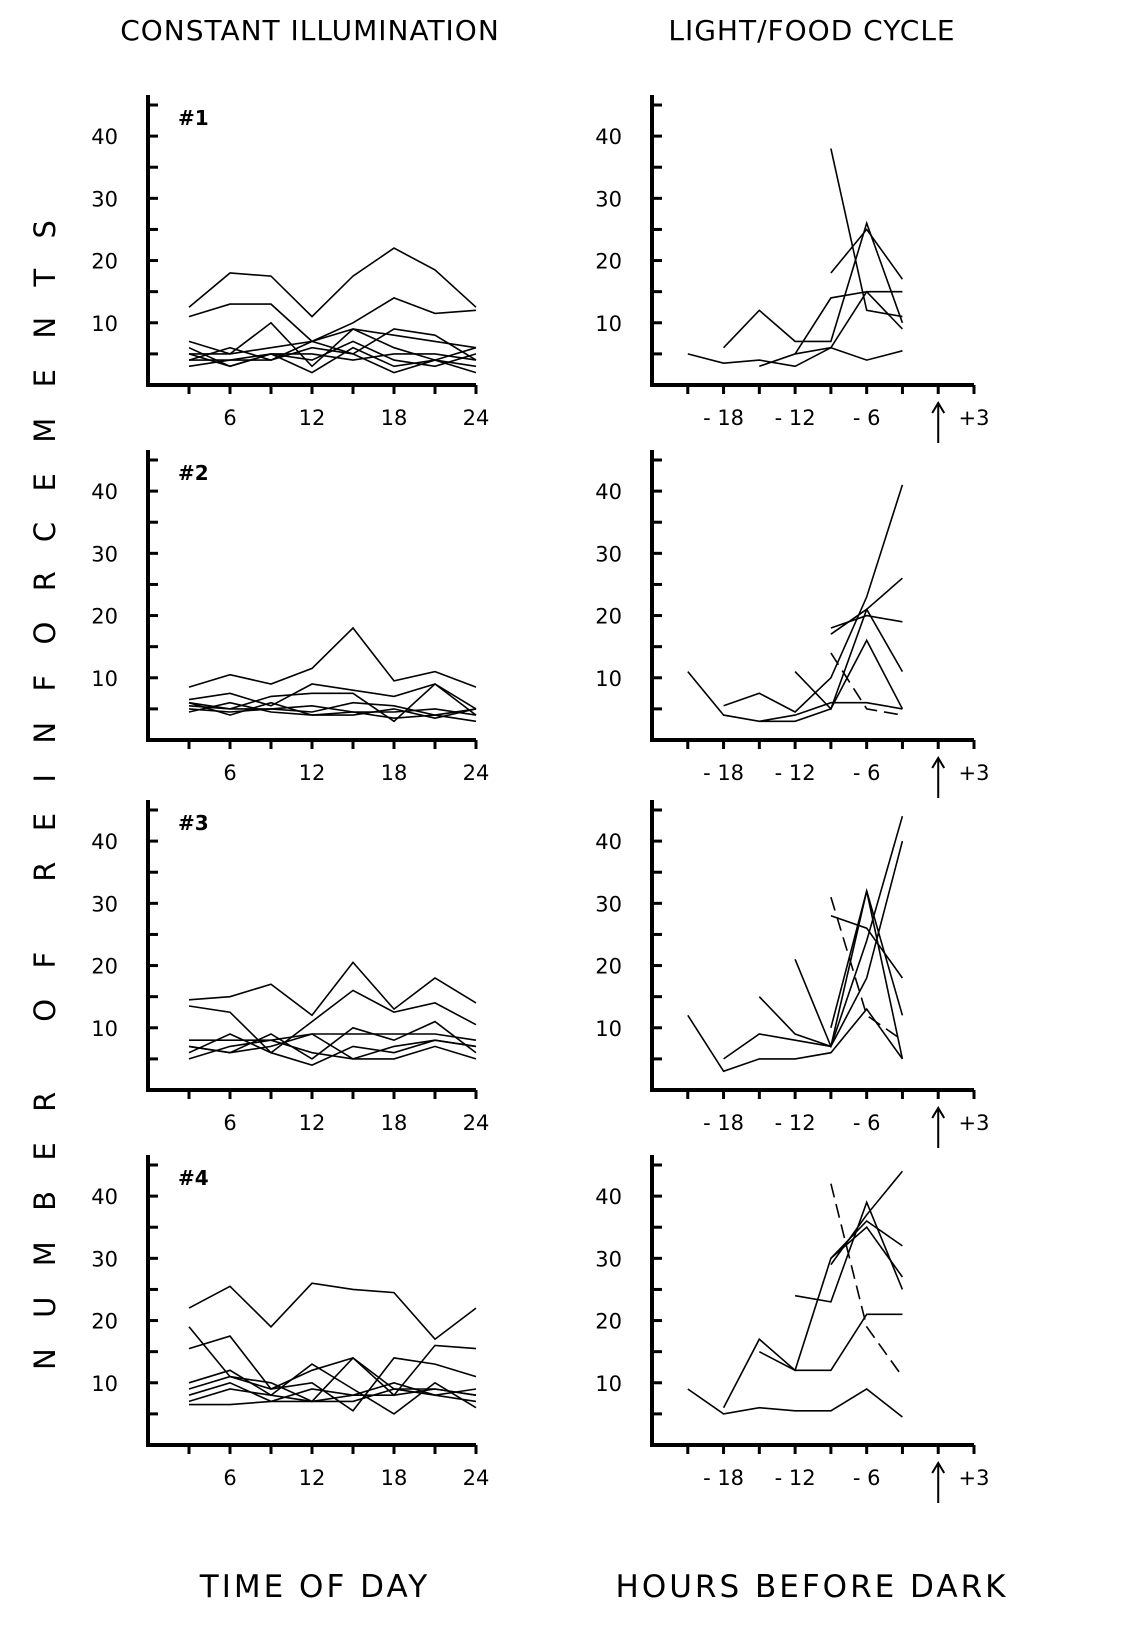  I want to click on panel-3-right: 10 20 30 40 - 18 - 12 - 6 +3, so click(792, 974).